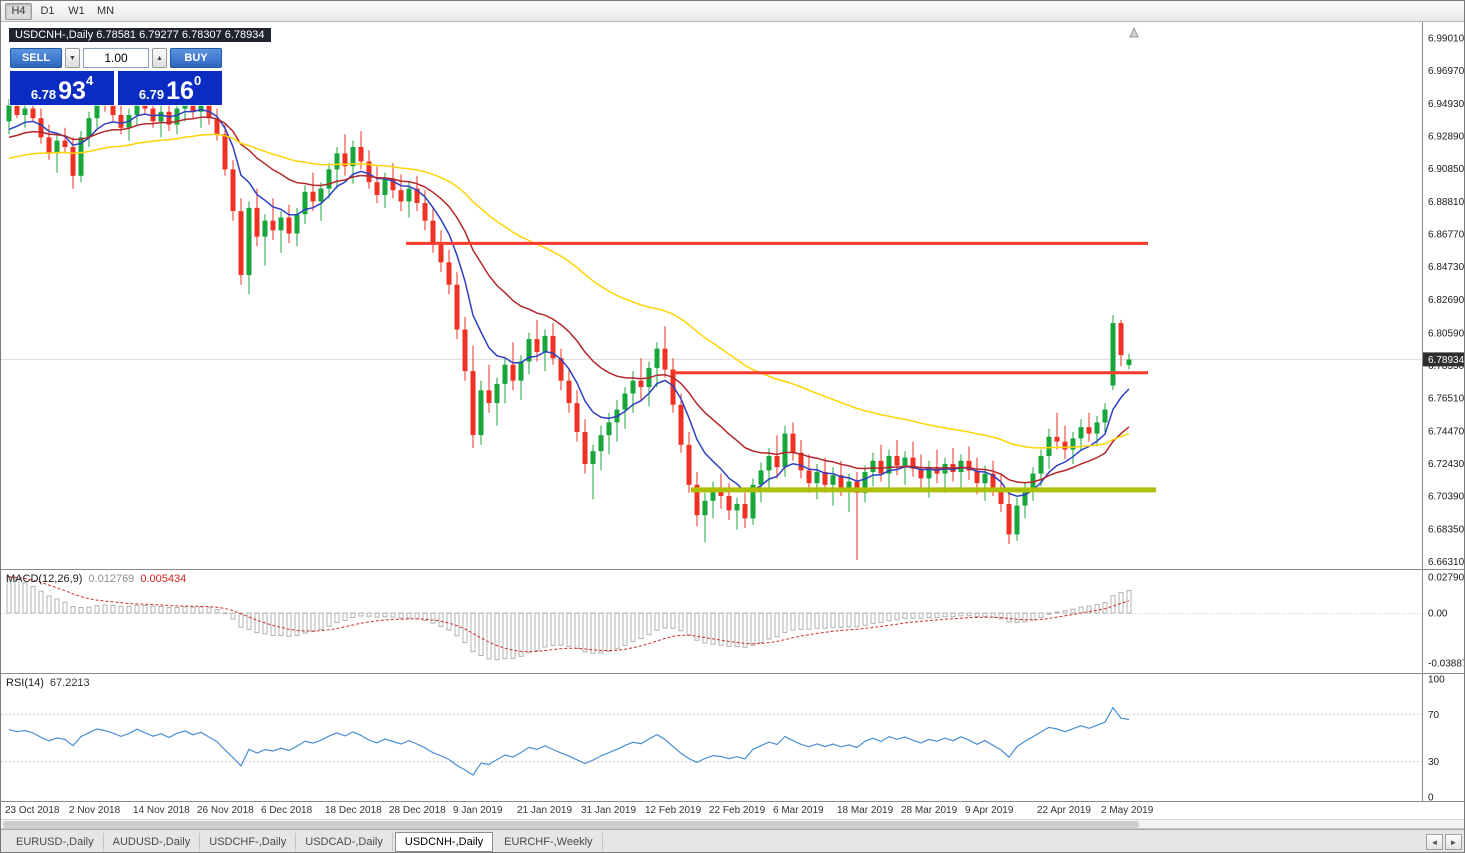 This screenshot has height=853, width=1465. What do you see at coordinates (1446, 333) in the screenshot?
I see `price-axis-label: 6.80590` at bounding box center [1446, 333].